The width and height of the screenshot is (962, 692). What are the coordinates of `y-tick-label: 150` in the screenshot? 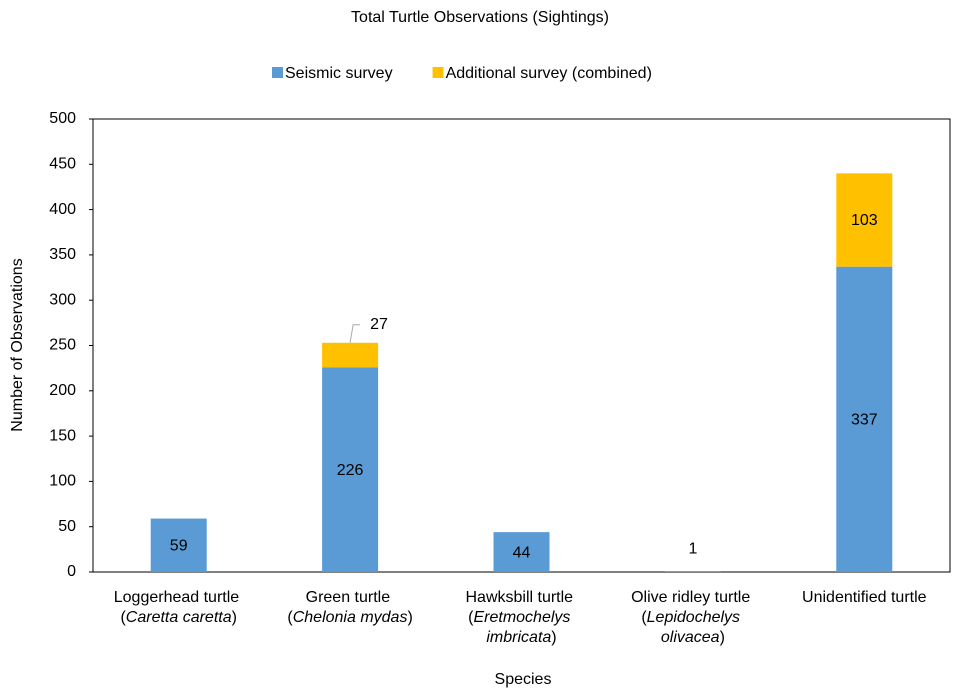 It's located at (62, 435).